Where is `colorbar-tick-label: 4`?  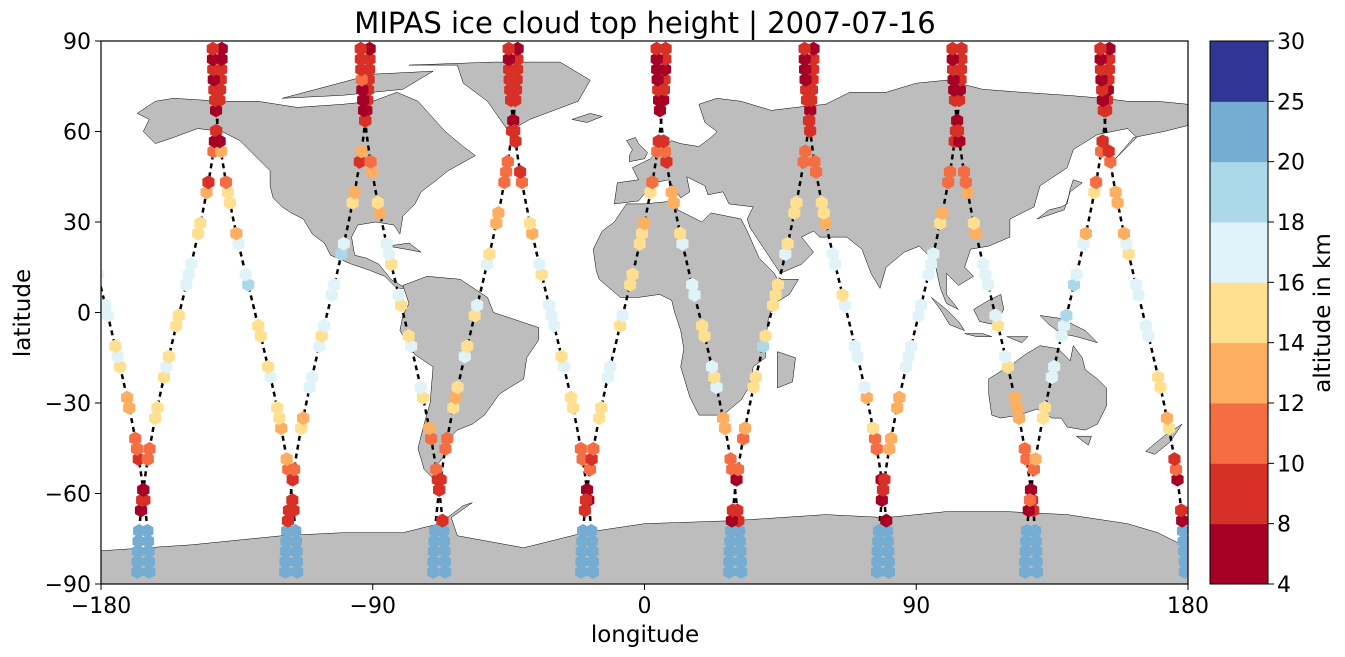 colorbar-tick-label: 4 is located at coordinates (1284, 585).